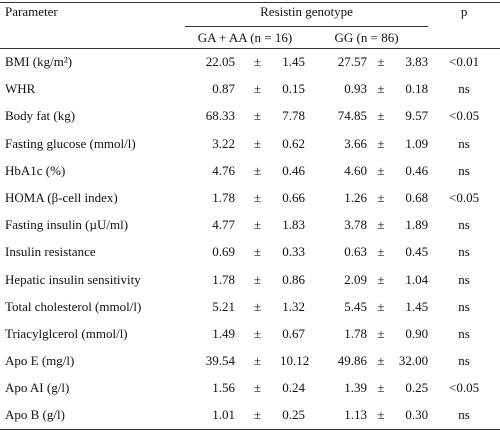  I want to click on sd: 0.66, so click(293, 198).